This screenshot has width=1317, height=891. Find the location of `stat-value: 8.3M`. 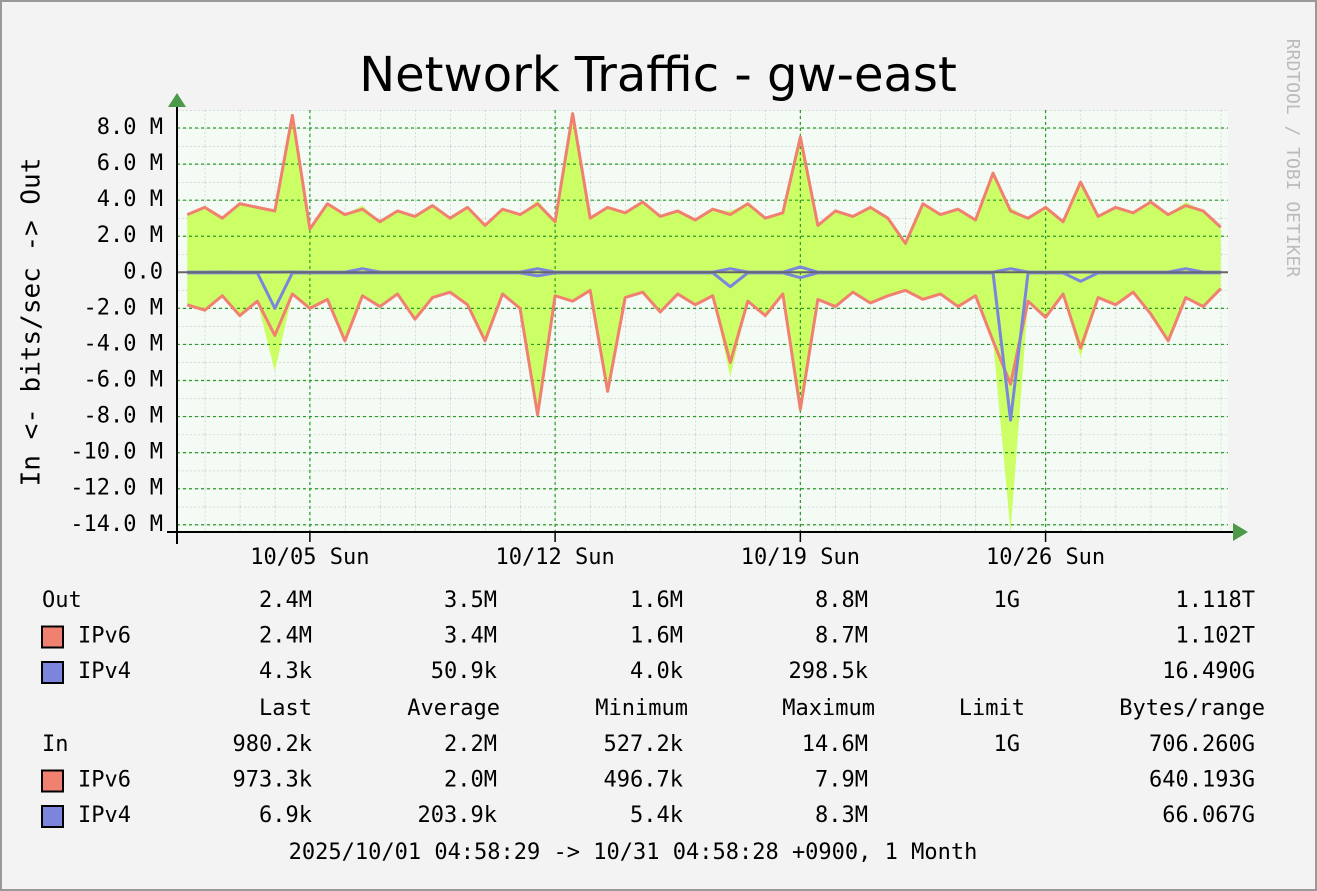

stat-value: 8.3M is located at coordinates (841, 815).